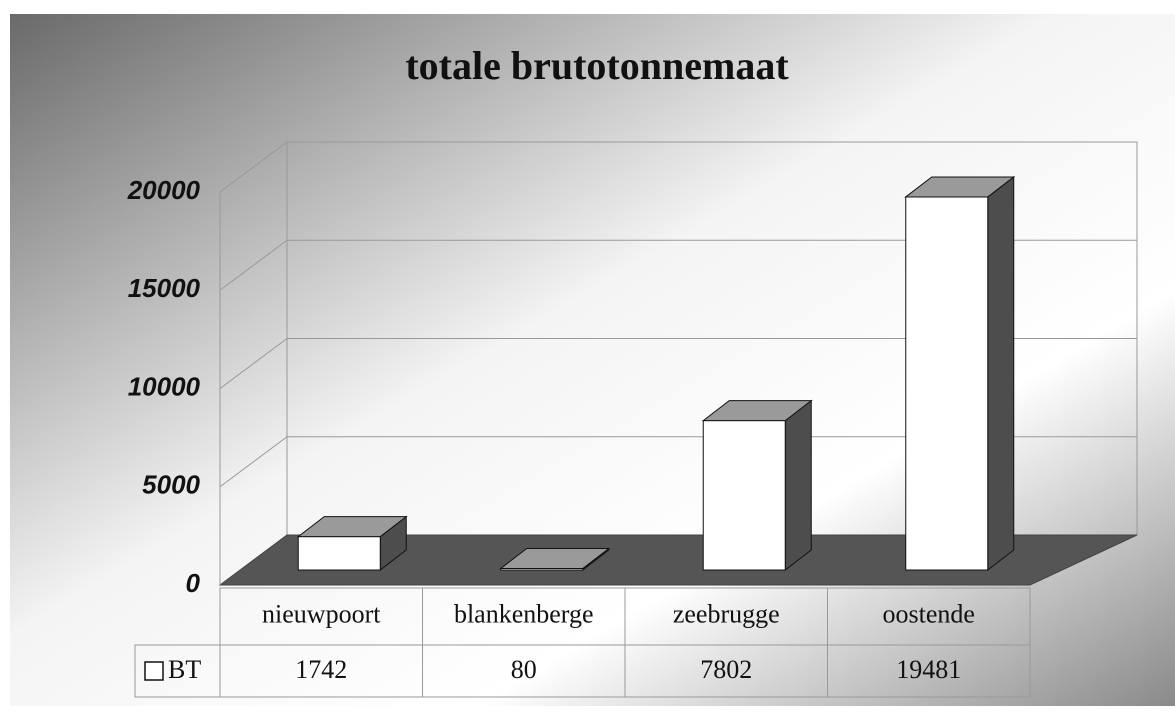  What do you see at coordinates (726, 669) in the screenshot?
I see `data-table-value: 7802` at bounding box center [726, 669].